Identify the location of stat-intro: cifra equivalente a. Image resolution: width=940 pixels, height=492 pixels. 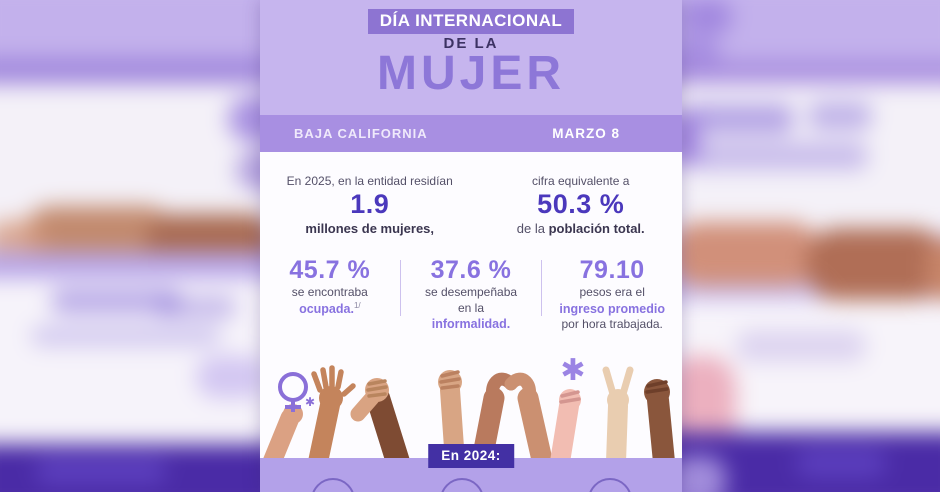
(581, 181).